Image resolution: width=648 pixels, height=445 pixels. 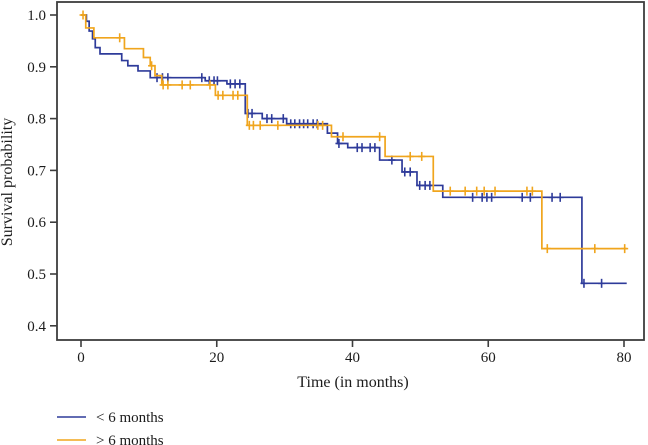 I want to click on x-tick-label: 20, so click(x=216, y=358).